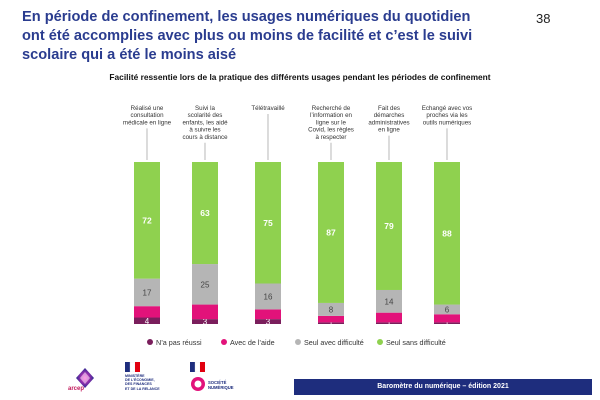 The height and width of the screenshot is (400, 600). I want to click on data-label: 17, so click(147, 292).